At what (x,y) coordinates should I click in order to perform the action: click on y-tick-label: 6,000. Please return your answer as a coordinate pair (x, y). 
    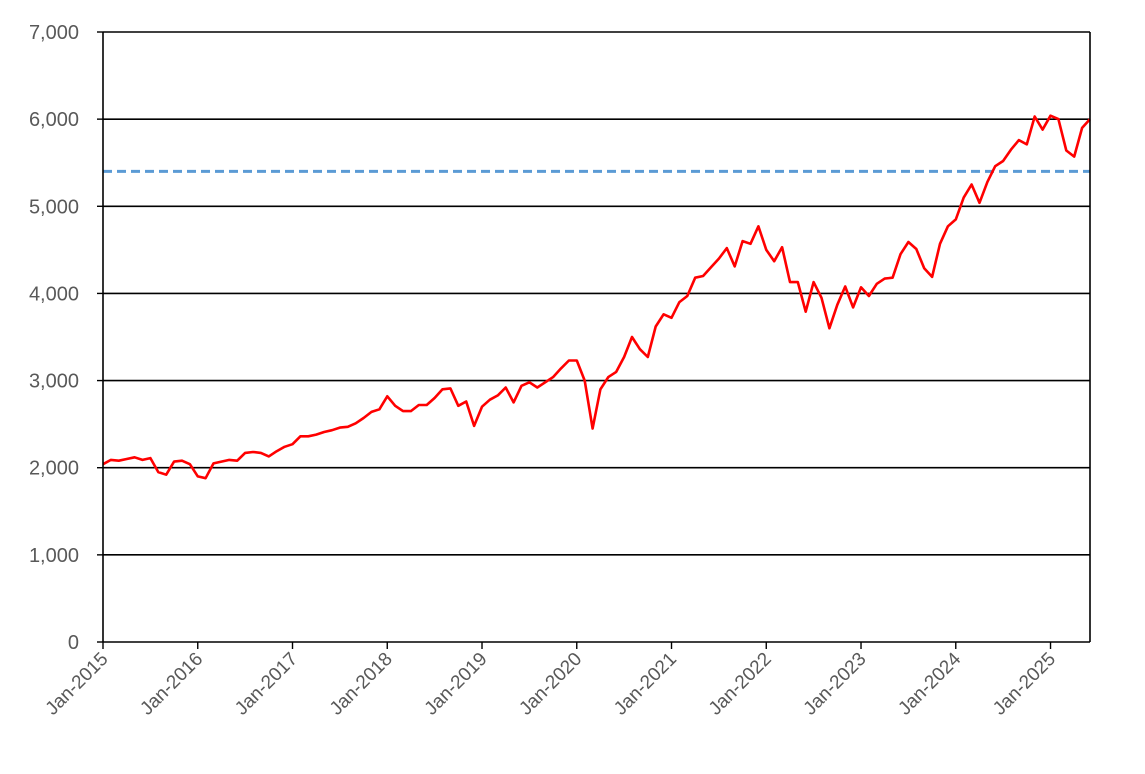
    Looking at the image, I should click on (54, 120).